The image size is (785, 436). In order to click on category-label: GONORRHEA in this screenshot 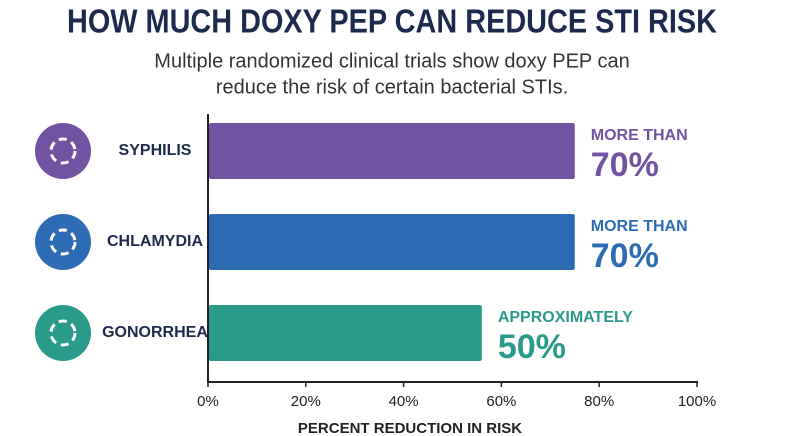, I will do `click(155, 332)`.